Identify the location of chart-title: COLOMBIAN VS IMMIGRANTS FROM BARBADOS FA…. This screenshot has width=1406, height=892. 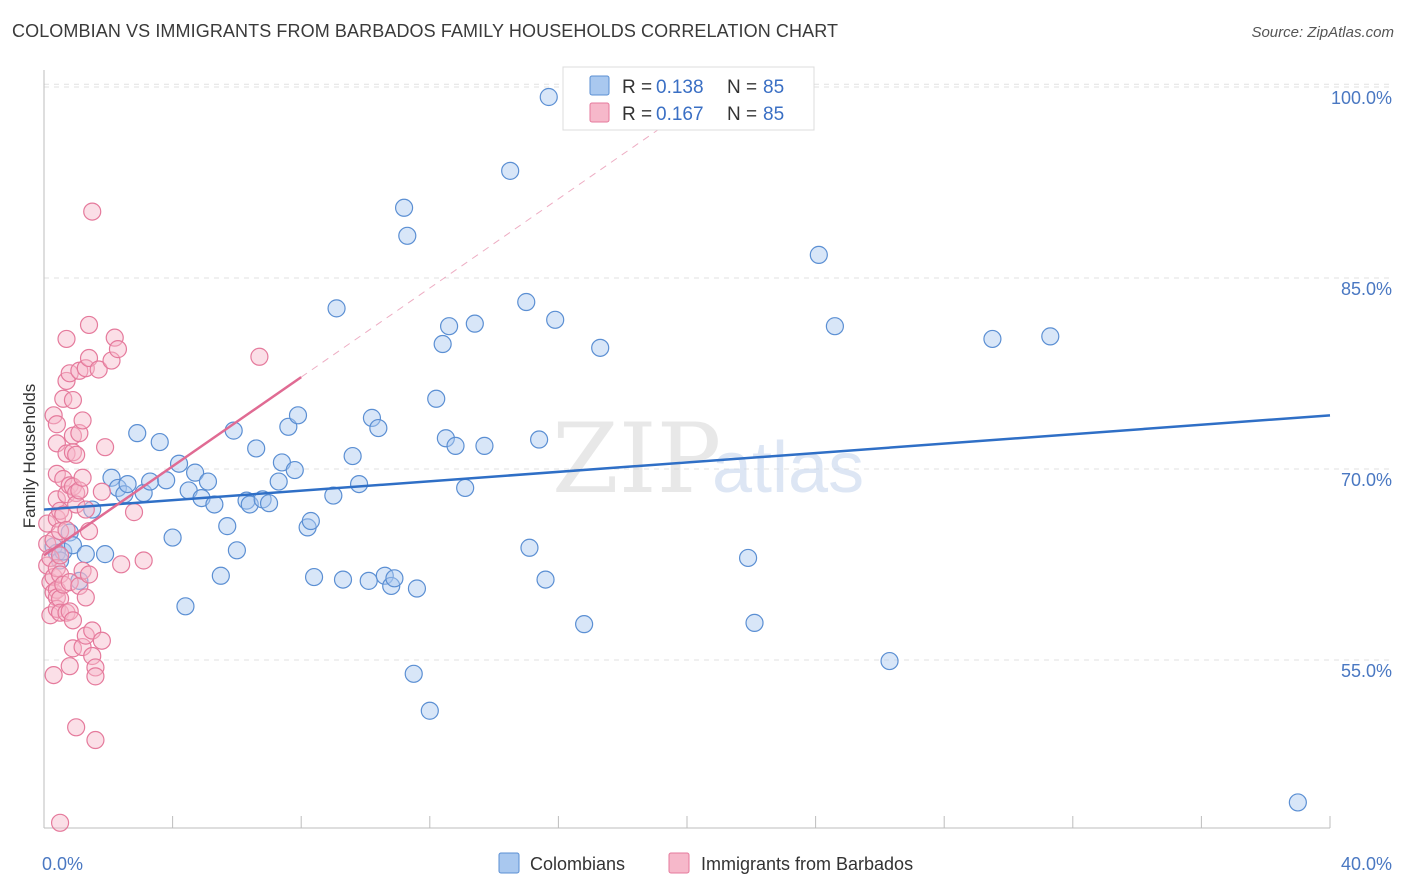
(425, 31).